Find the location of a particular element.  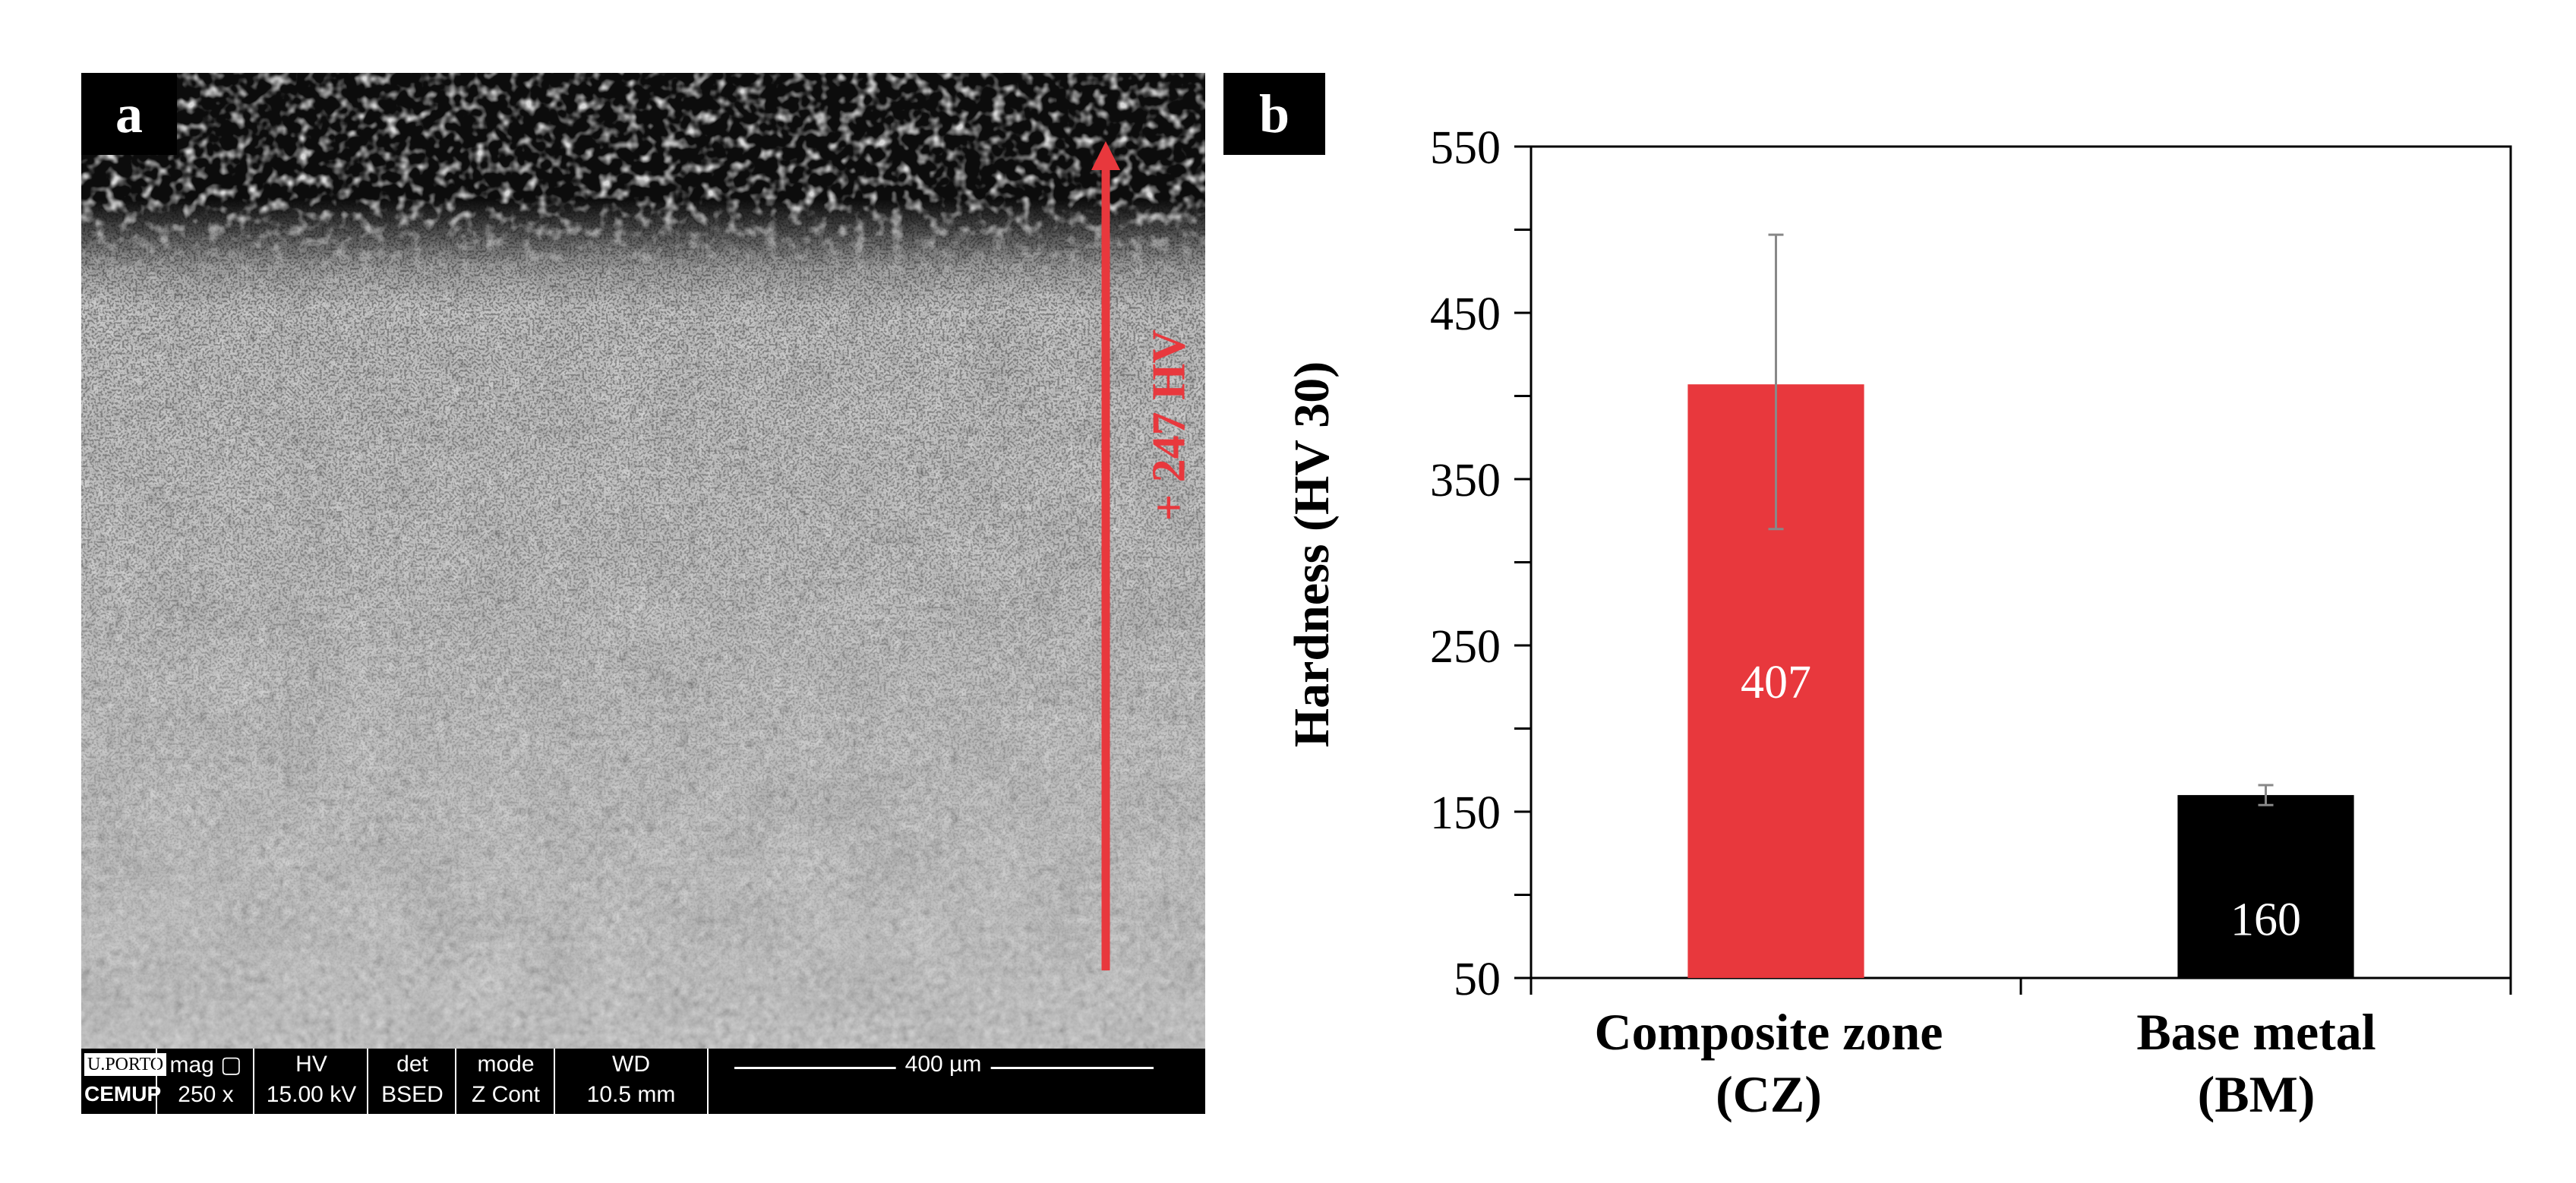

sem-field-value: BSED is located at coordinates (412, 1094).